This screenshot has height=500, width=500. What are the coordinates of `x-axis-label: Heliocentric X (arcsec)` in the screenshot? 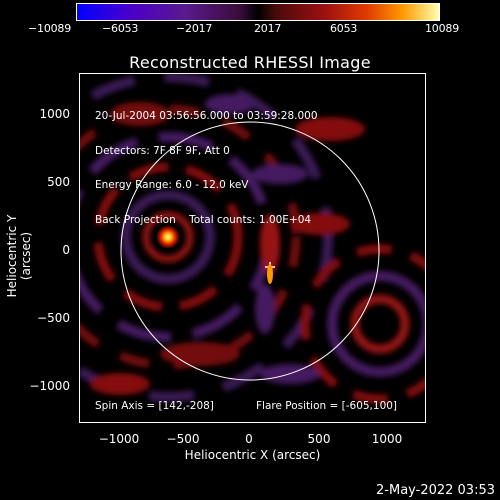 It's located at (252, 455).